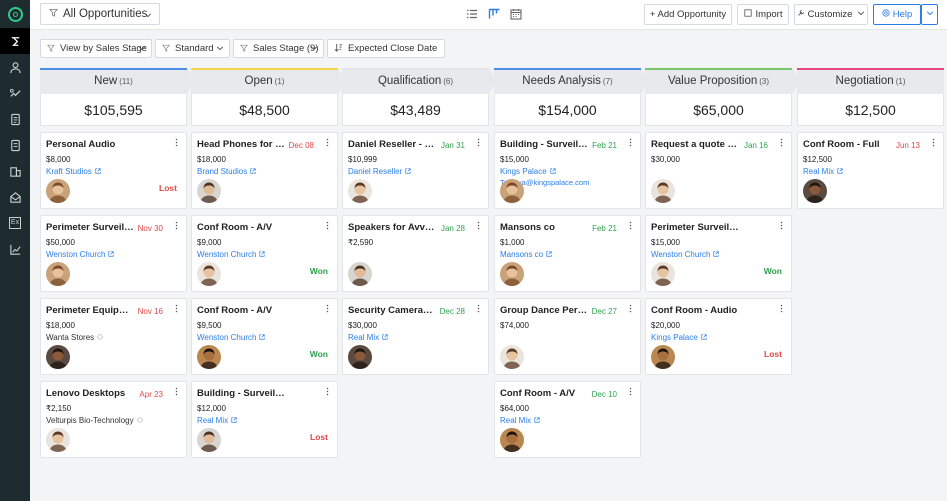 This screenshot has height=501, width=947. Describe the element at coordinates (567, 336) in the screenshot. I see `opportunity-card: Group Dance Perfor... Dec 27 $74,000` at that location.